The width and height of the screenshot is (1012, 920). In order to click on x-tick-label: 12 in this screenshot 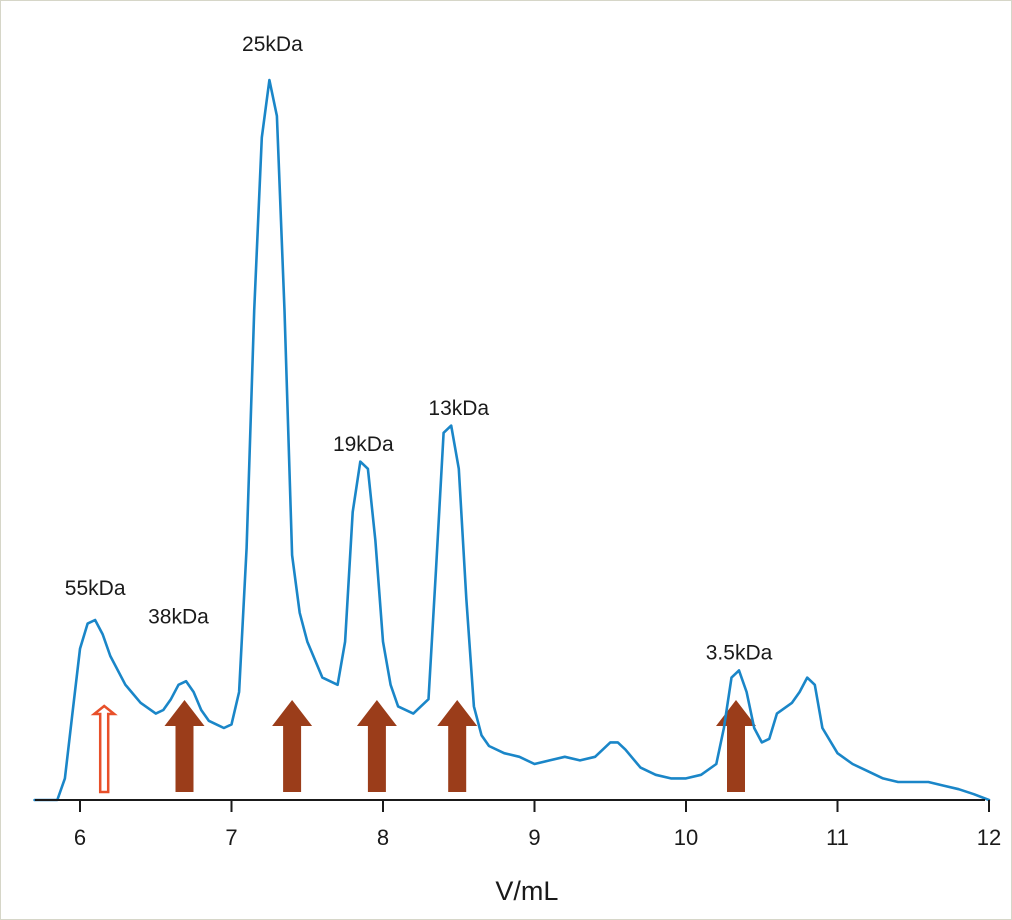, I will do `click(989, 837)`.